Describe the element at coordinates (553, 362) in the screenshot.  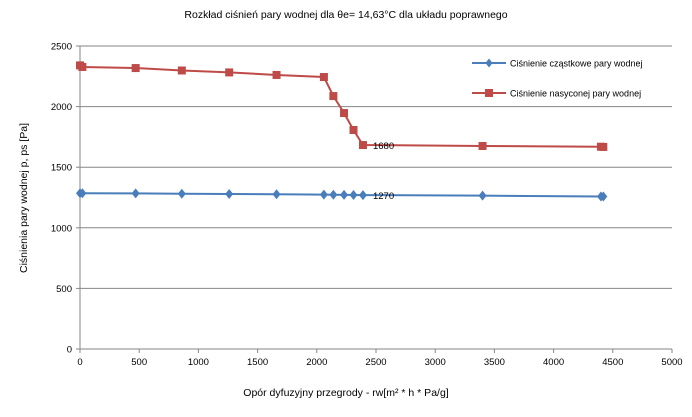
I see `x-tick-label: 4000` at that location.